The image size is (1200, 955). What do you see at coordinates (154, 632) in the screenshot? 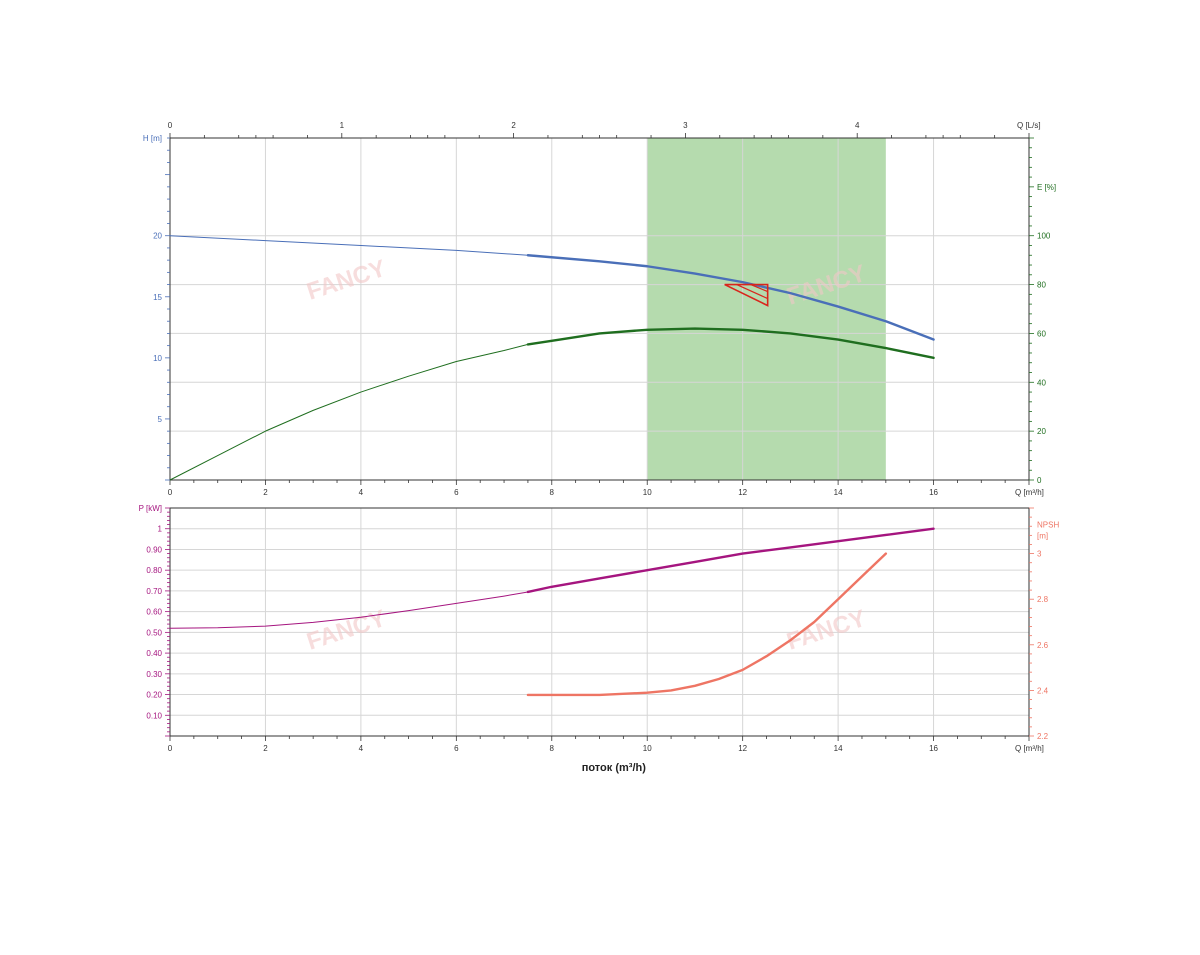
I see `left-axis-tick-label: 0.50` at bounding box center [154, 632].